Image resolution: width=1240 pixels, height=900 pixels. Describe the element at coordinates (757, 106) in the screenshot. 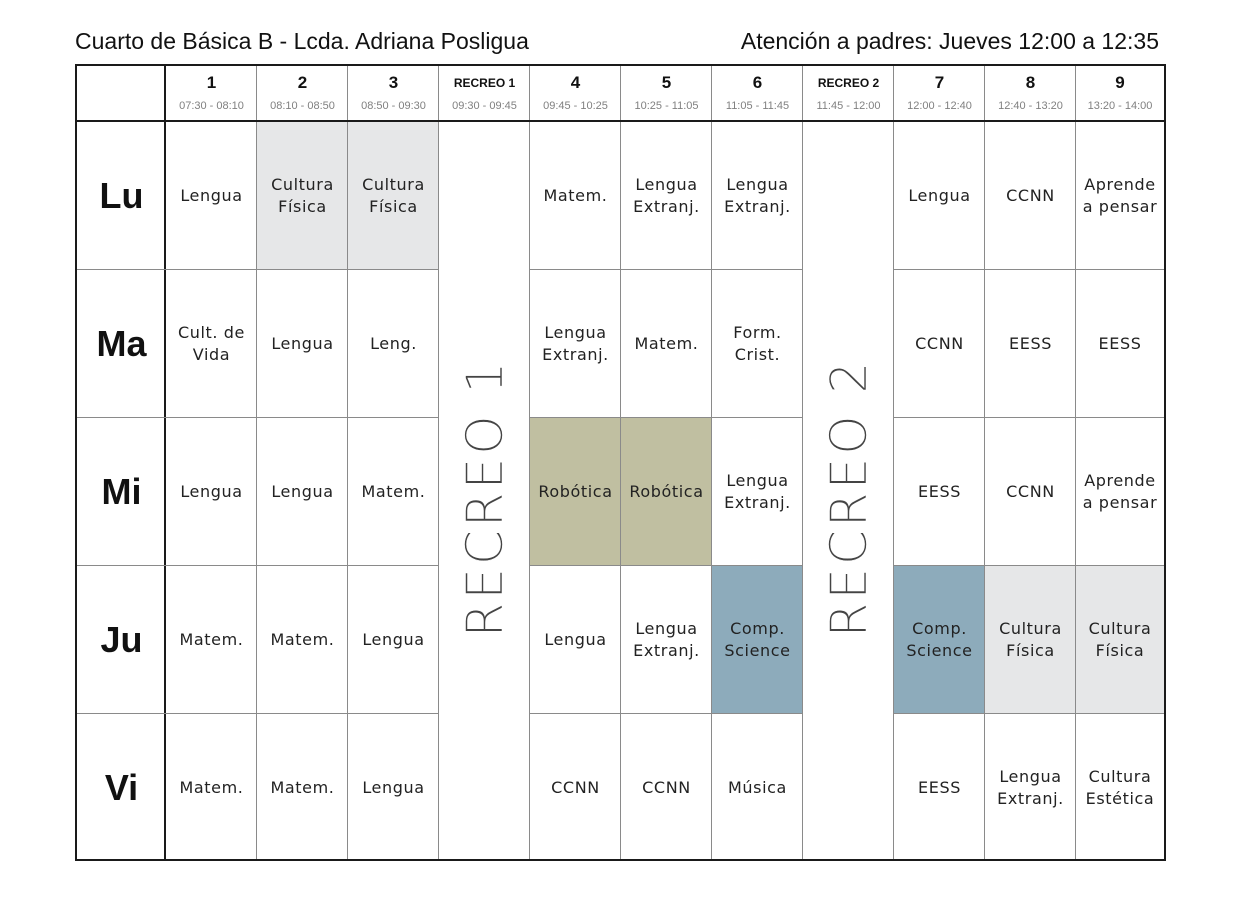

I see `period-time: 11:05 - 11:45` at that location.